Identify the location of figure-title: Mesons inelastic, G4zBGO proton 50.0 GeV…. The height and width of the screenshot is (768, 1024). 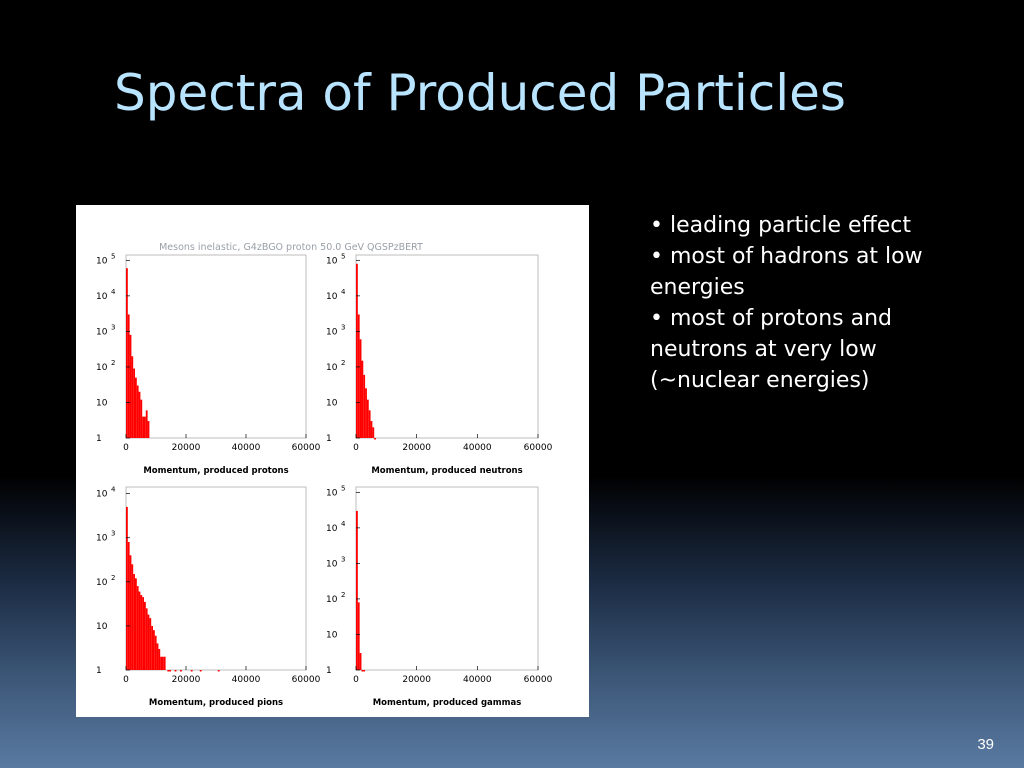
(291, 247).